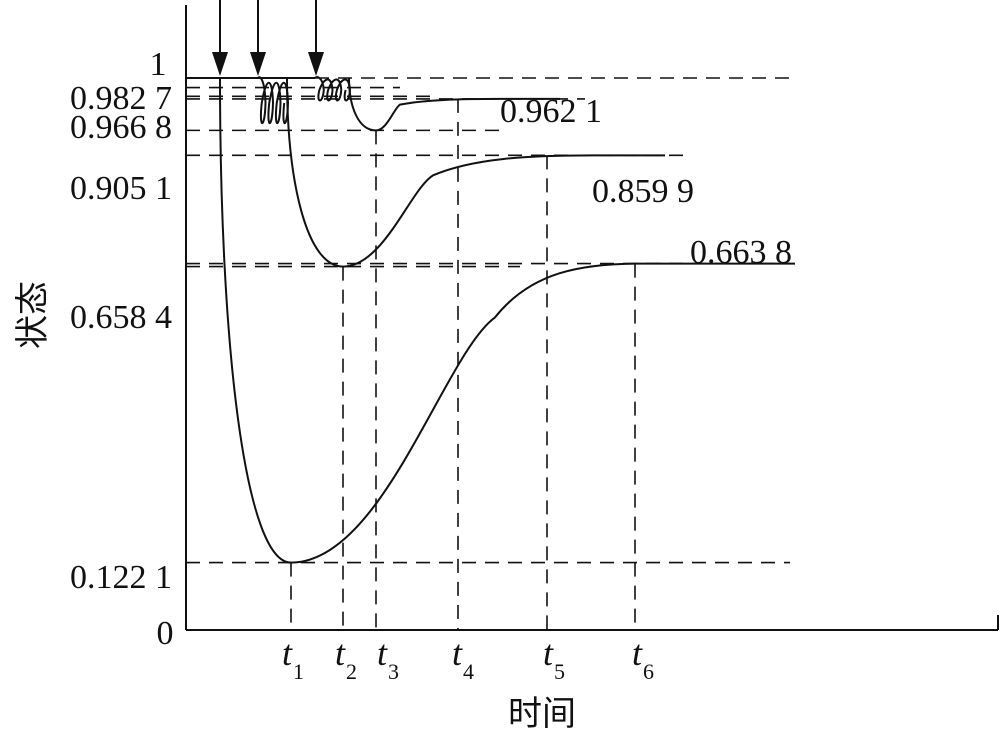 The image size is (1000, 734). Describe the element at coordinates (643, 191) in the screenshot. I see `series2-final-label: 0.859 9` at that location.